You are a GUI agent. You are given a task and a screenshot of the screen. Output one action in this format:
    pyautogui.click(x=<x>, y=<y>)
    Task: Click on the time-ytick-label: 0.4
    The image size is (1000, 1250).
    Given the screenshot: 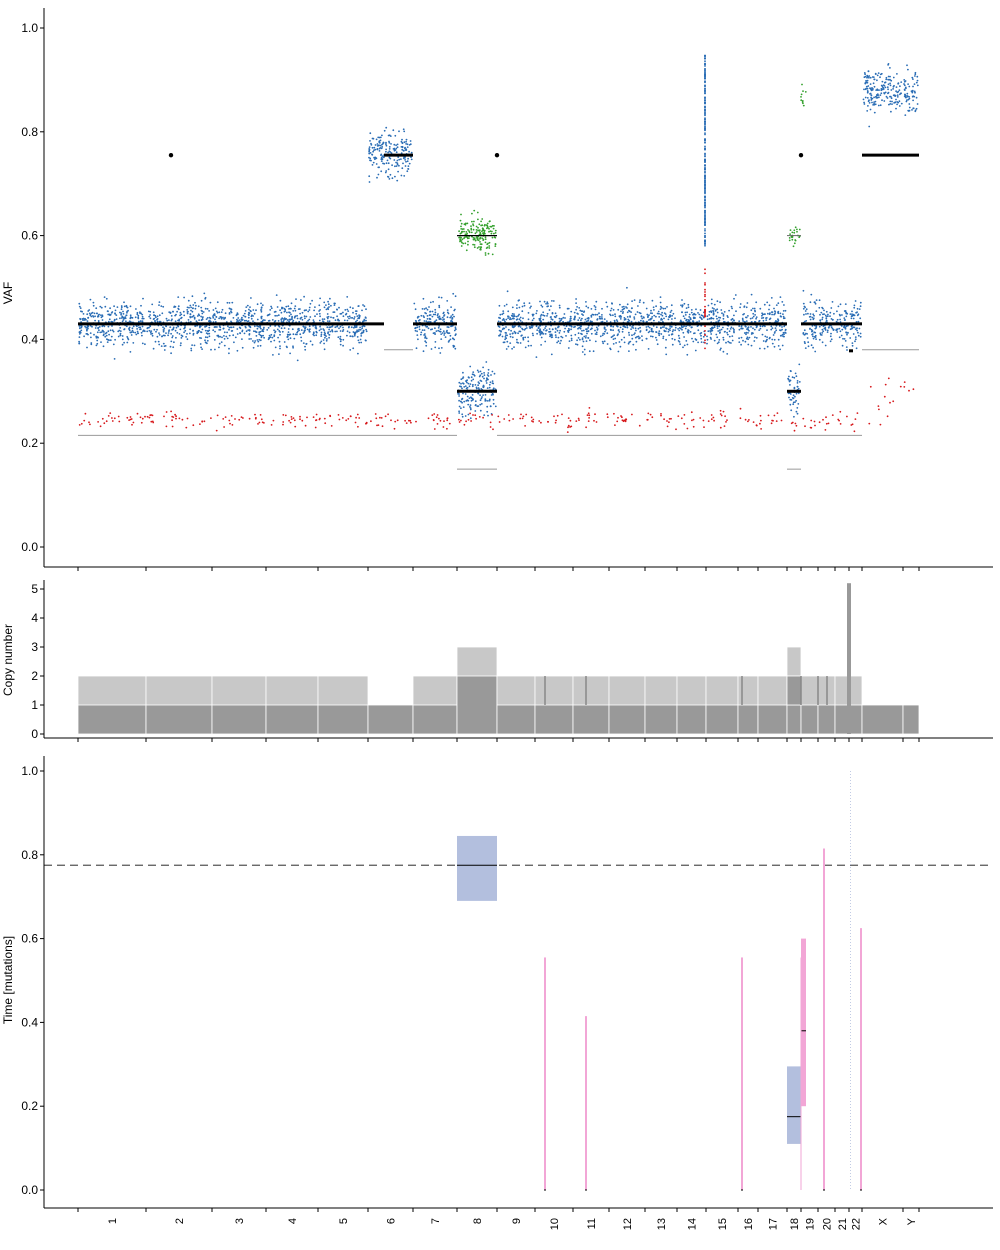 What is the action you would take?
    pyautogui.click(x=29, y=1022)
    